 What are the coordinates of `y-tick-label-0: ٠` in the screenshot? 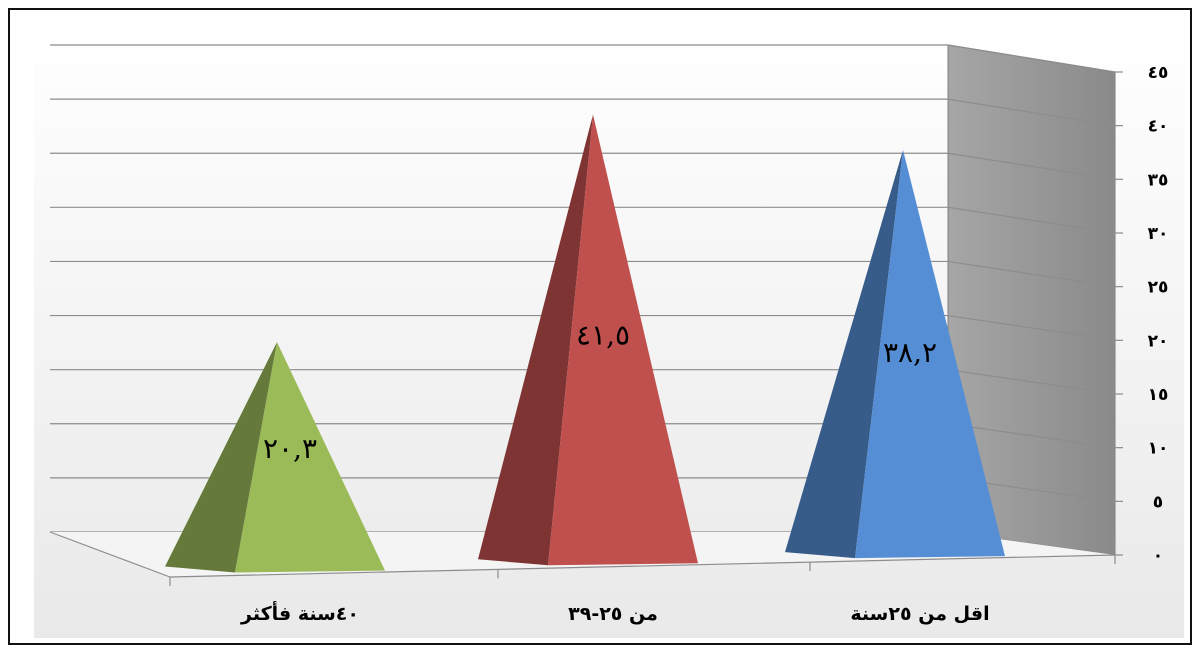 It's located at (1158, 556).